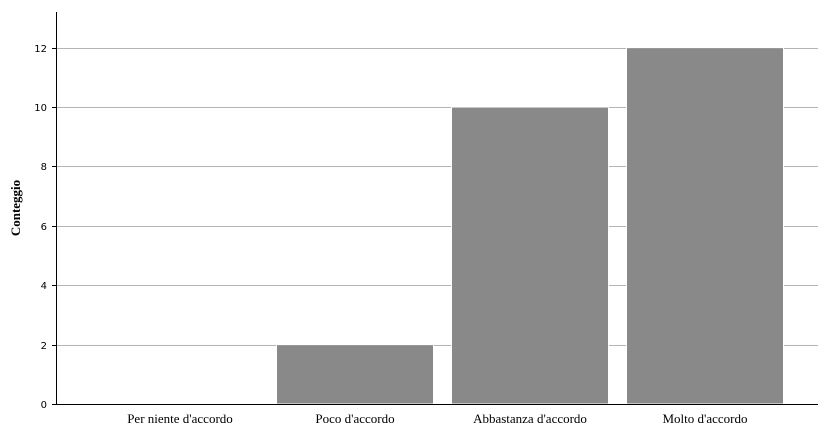  I want to click on y-tick-label: 4, so click(44, 286).